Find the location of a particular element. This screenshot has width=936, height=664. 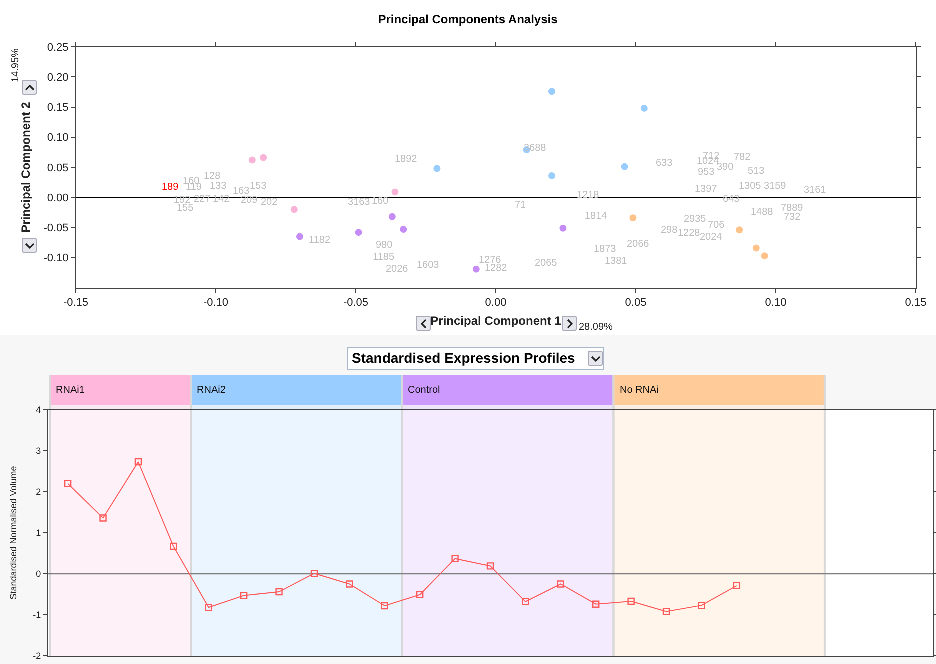

annotation: 1488 is located at coordinates (762, 212).